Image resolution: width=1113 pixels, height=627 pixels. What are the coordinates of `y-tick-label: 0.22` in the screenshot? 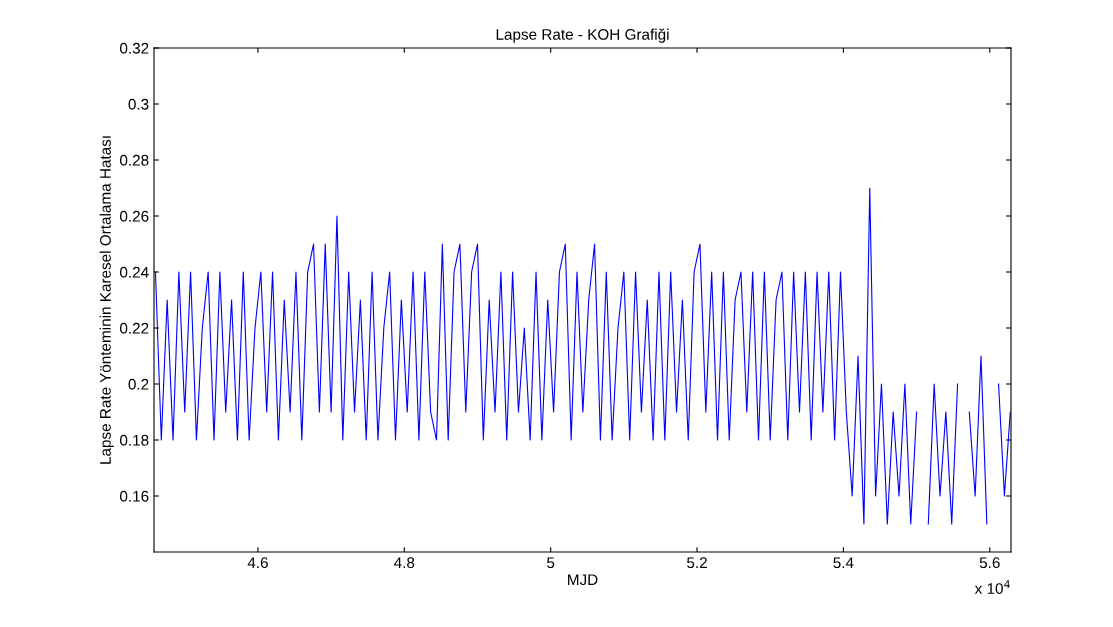 It's located at (134, 328).